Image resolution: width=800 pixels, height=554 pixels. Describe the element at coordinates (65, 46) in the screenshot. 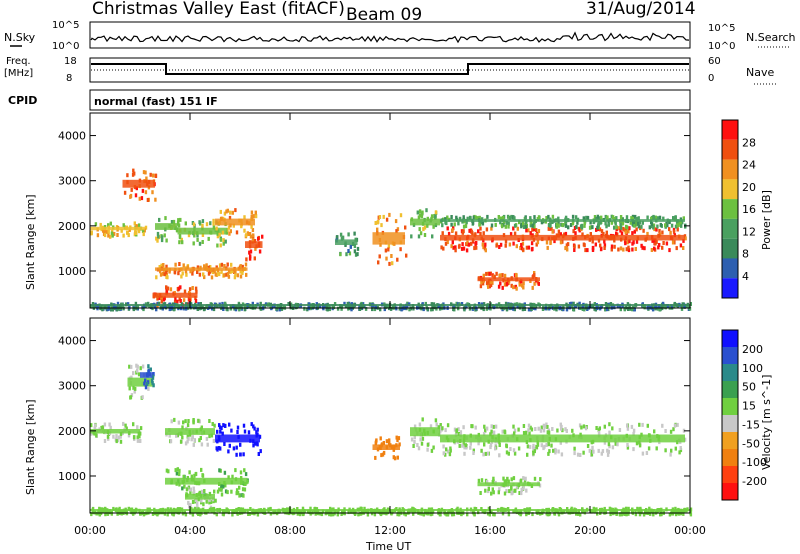

I see `noise-left-tick-bottom: 10^0` at that location.